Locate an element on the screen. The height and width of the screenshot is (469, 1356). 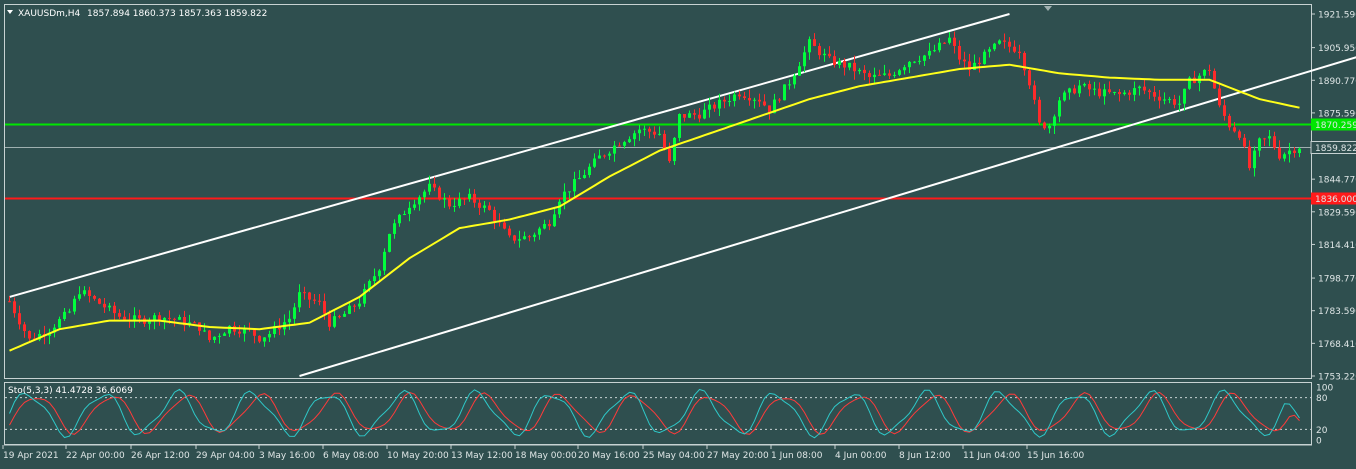
stochastic-tick-label: 80 is located at coordinates (1322, 399).